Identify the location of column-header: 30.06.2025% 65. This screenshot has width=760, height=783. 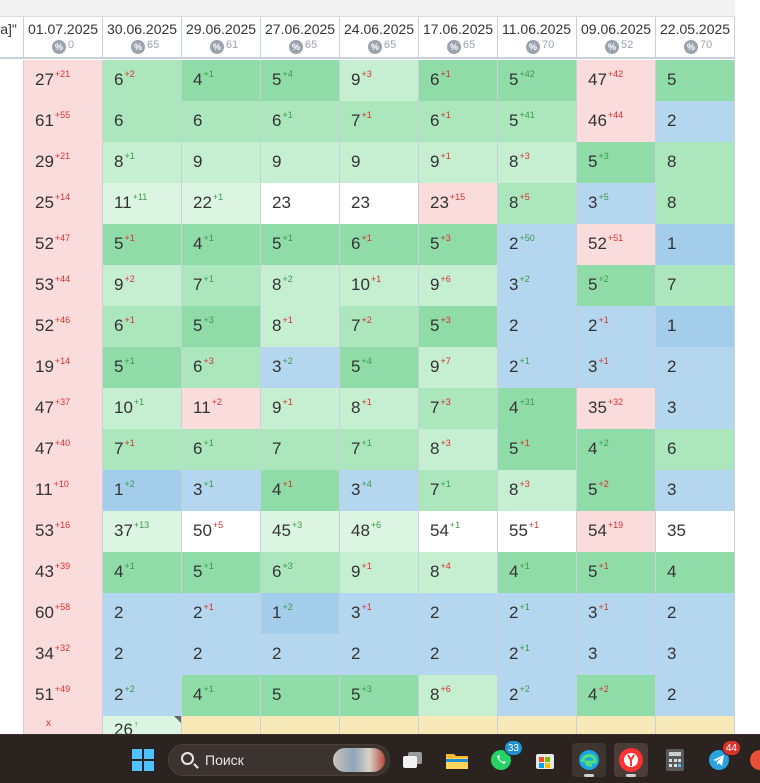
(142, 38).